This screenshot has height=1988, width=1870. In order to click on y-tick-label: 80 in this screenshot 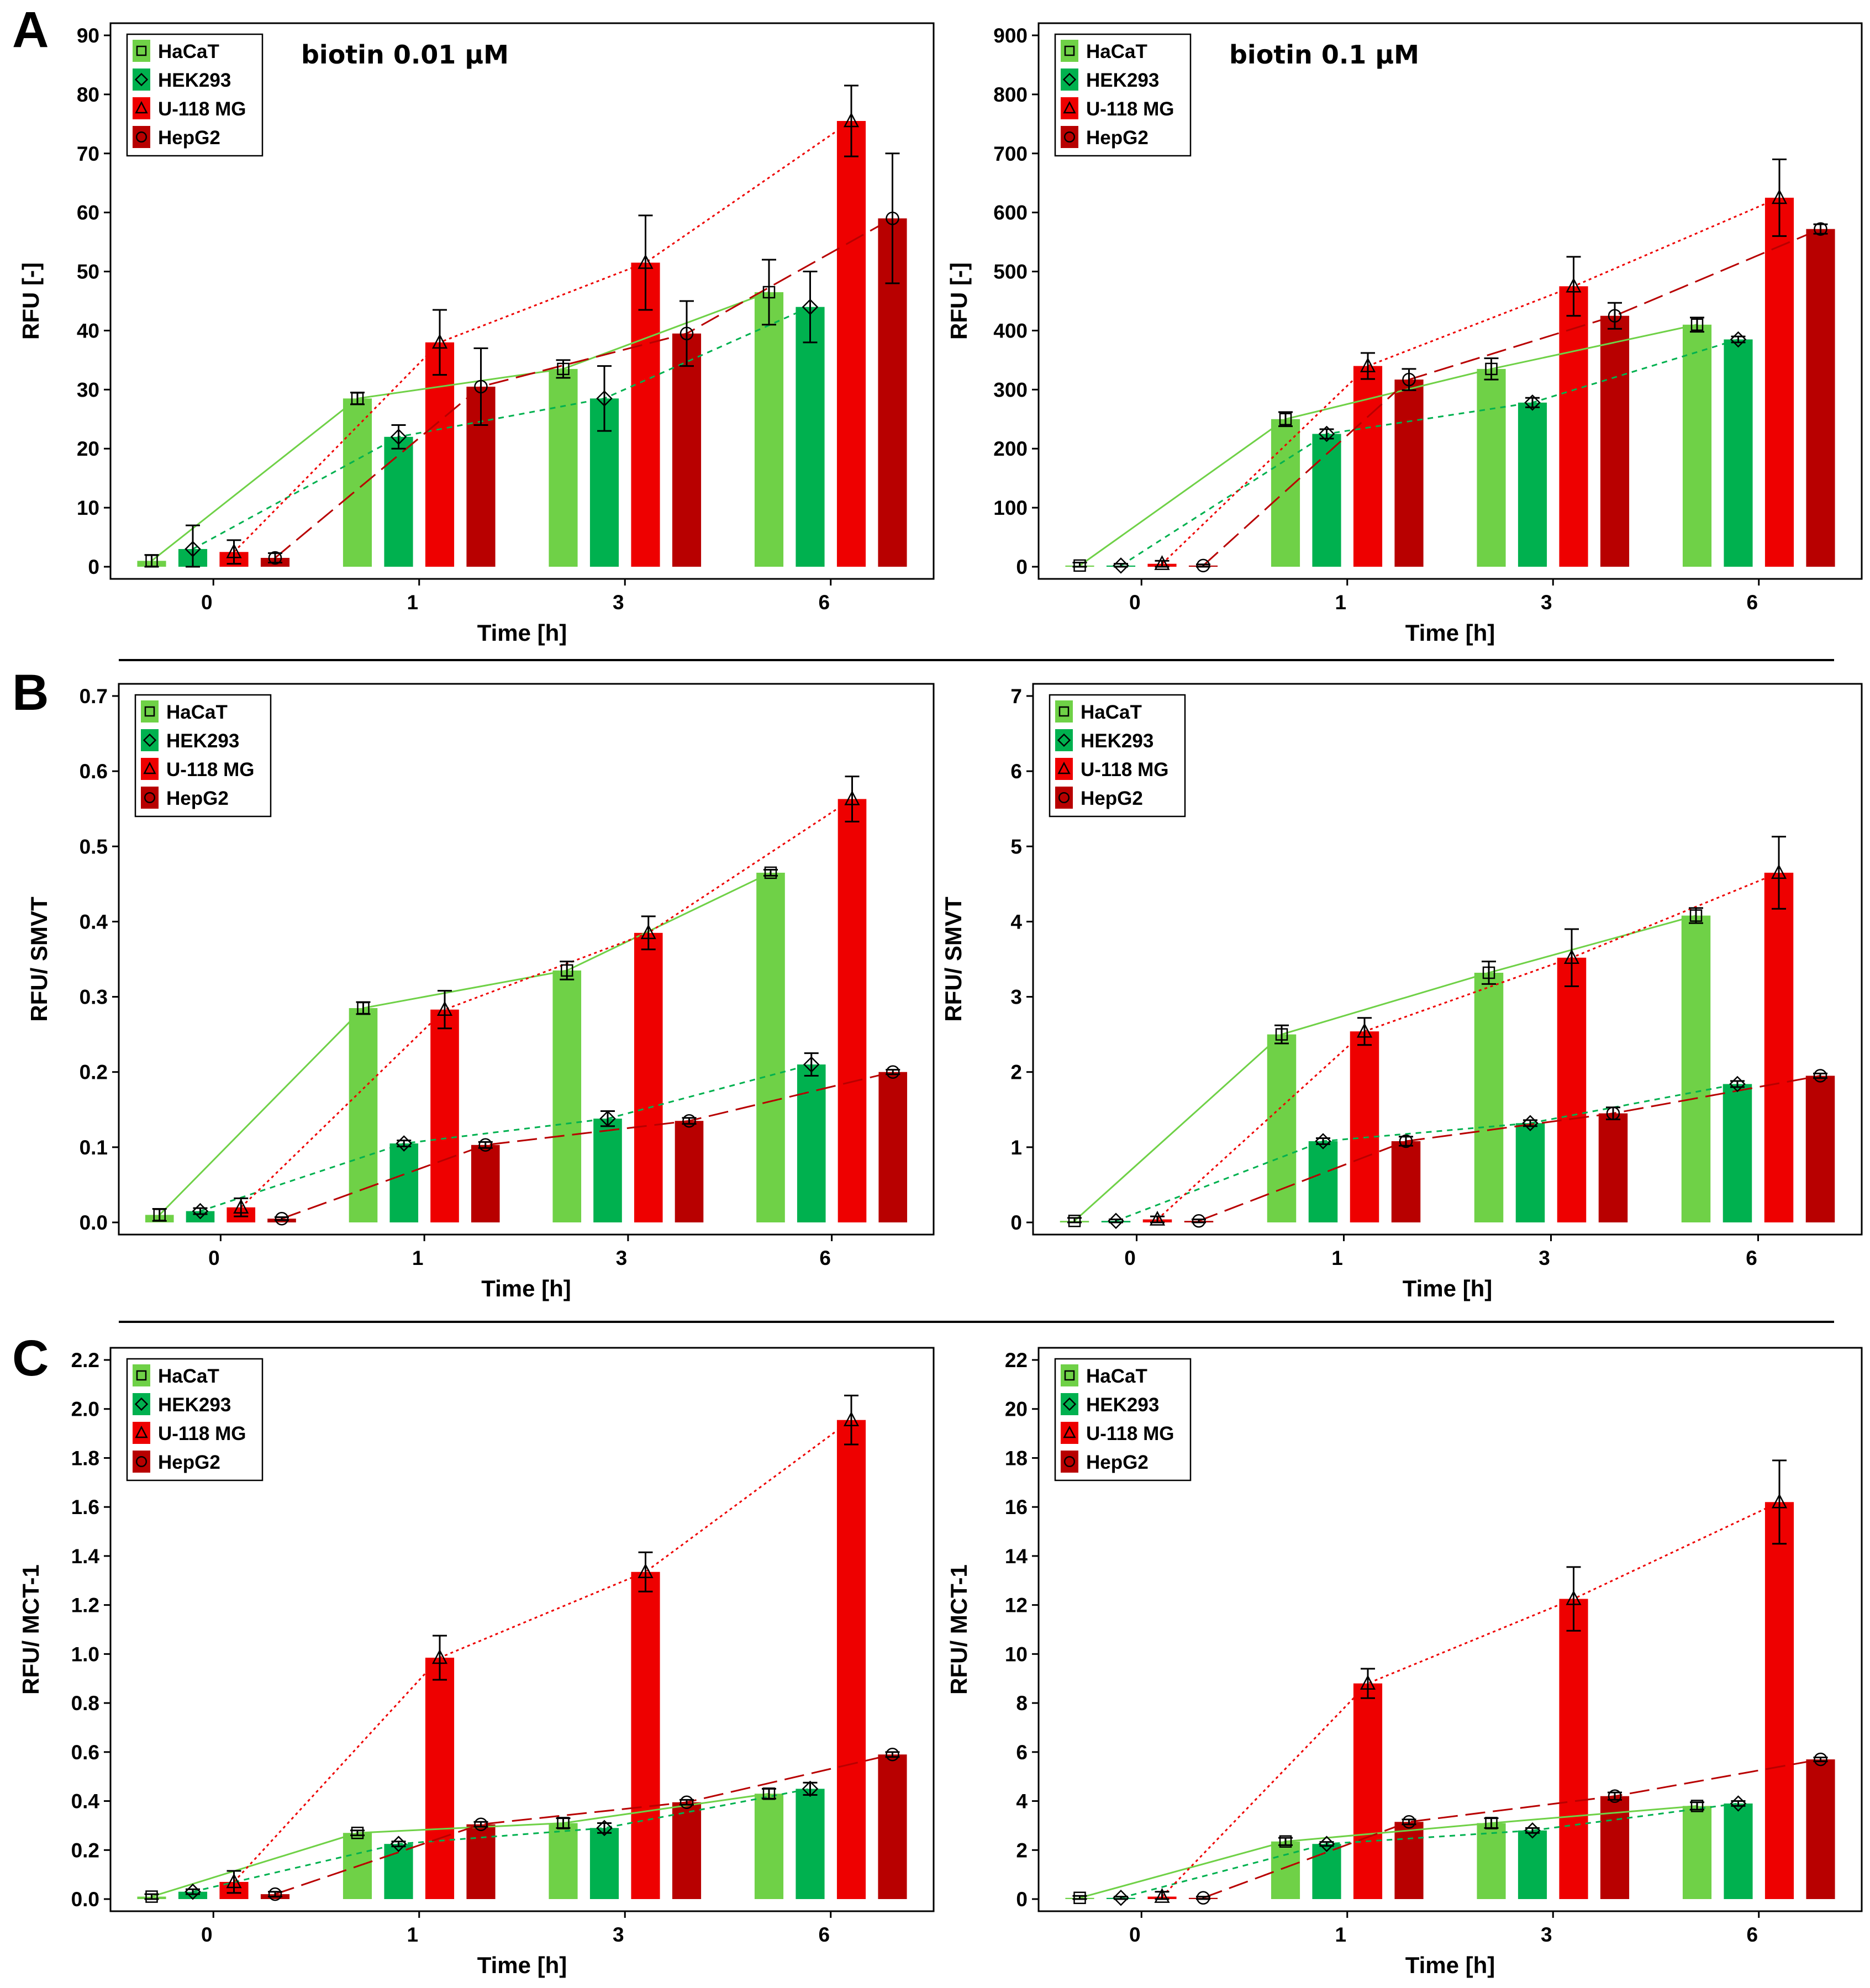, I will do `click(88, 94)`.